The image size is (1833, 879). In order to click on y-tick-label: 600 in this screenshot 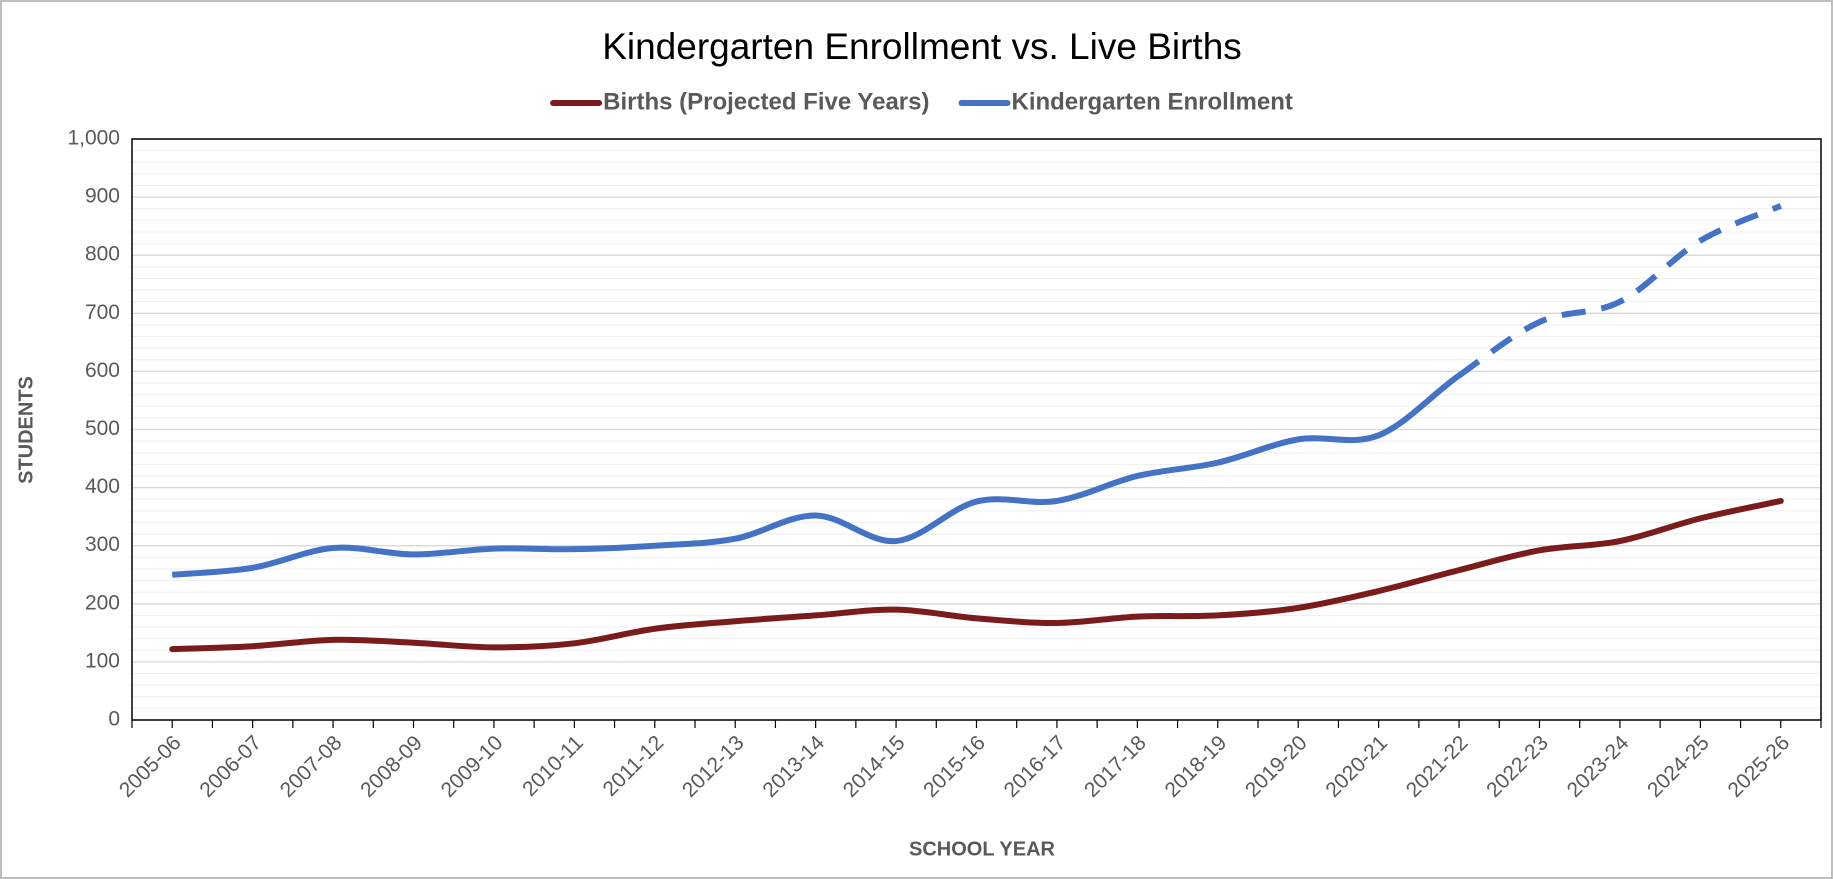, I will do `click(102, 370)`.